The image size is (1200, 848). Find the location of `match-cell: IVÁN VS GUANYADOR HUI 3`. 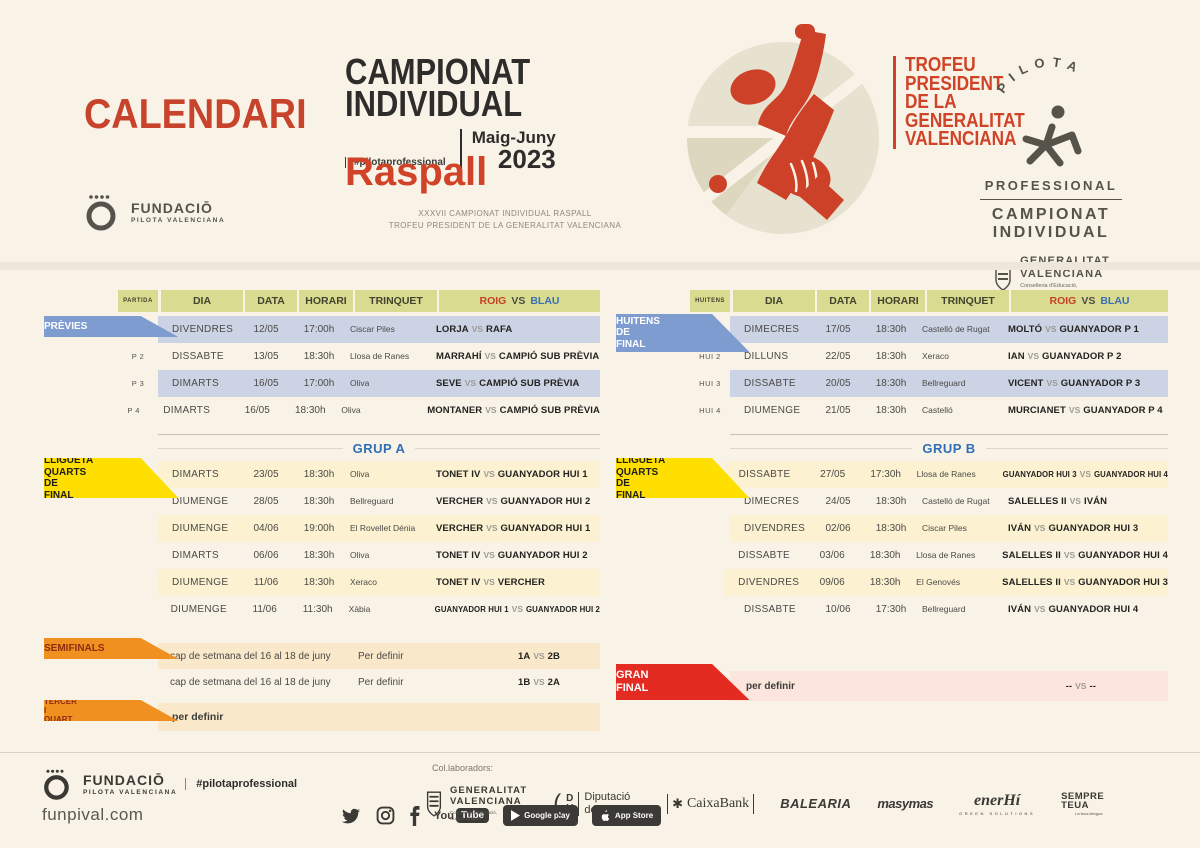

match-cell: IVÁN VS GUANYADOR HUI 3 is located at coordinates (1073, 528).